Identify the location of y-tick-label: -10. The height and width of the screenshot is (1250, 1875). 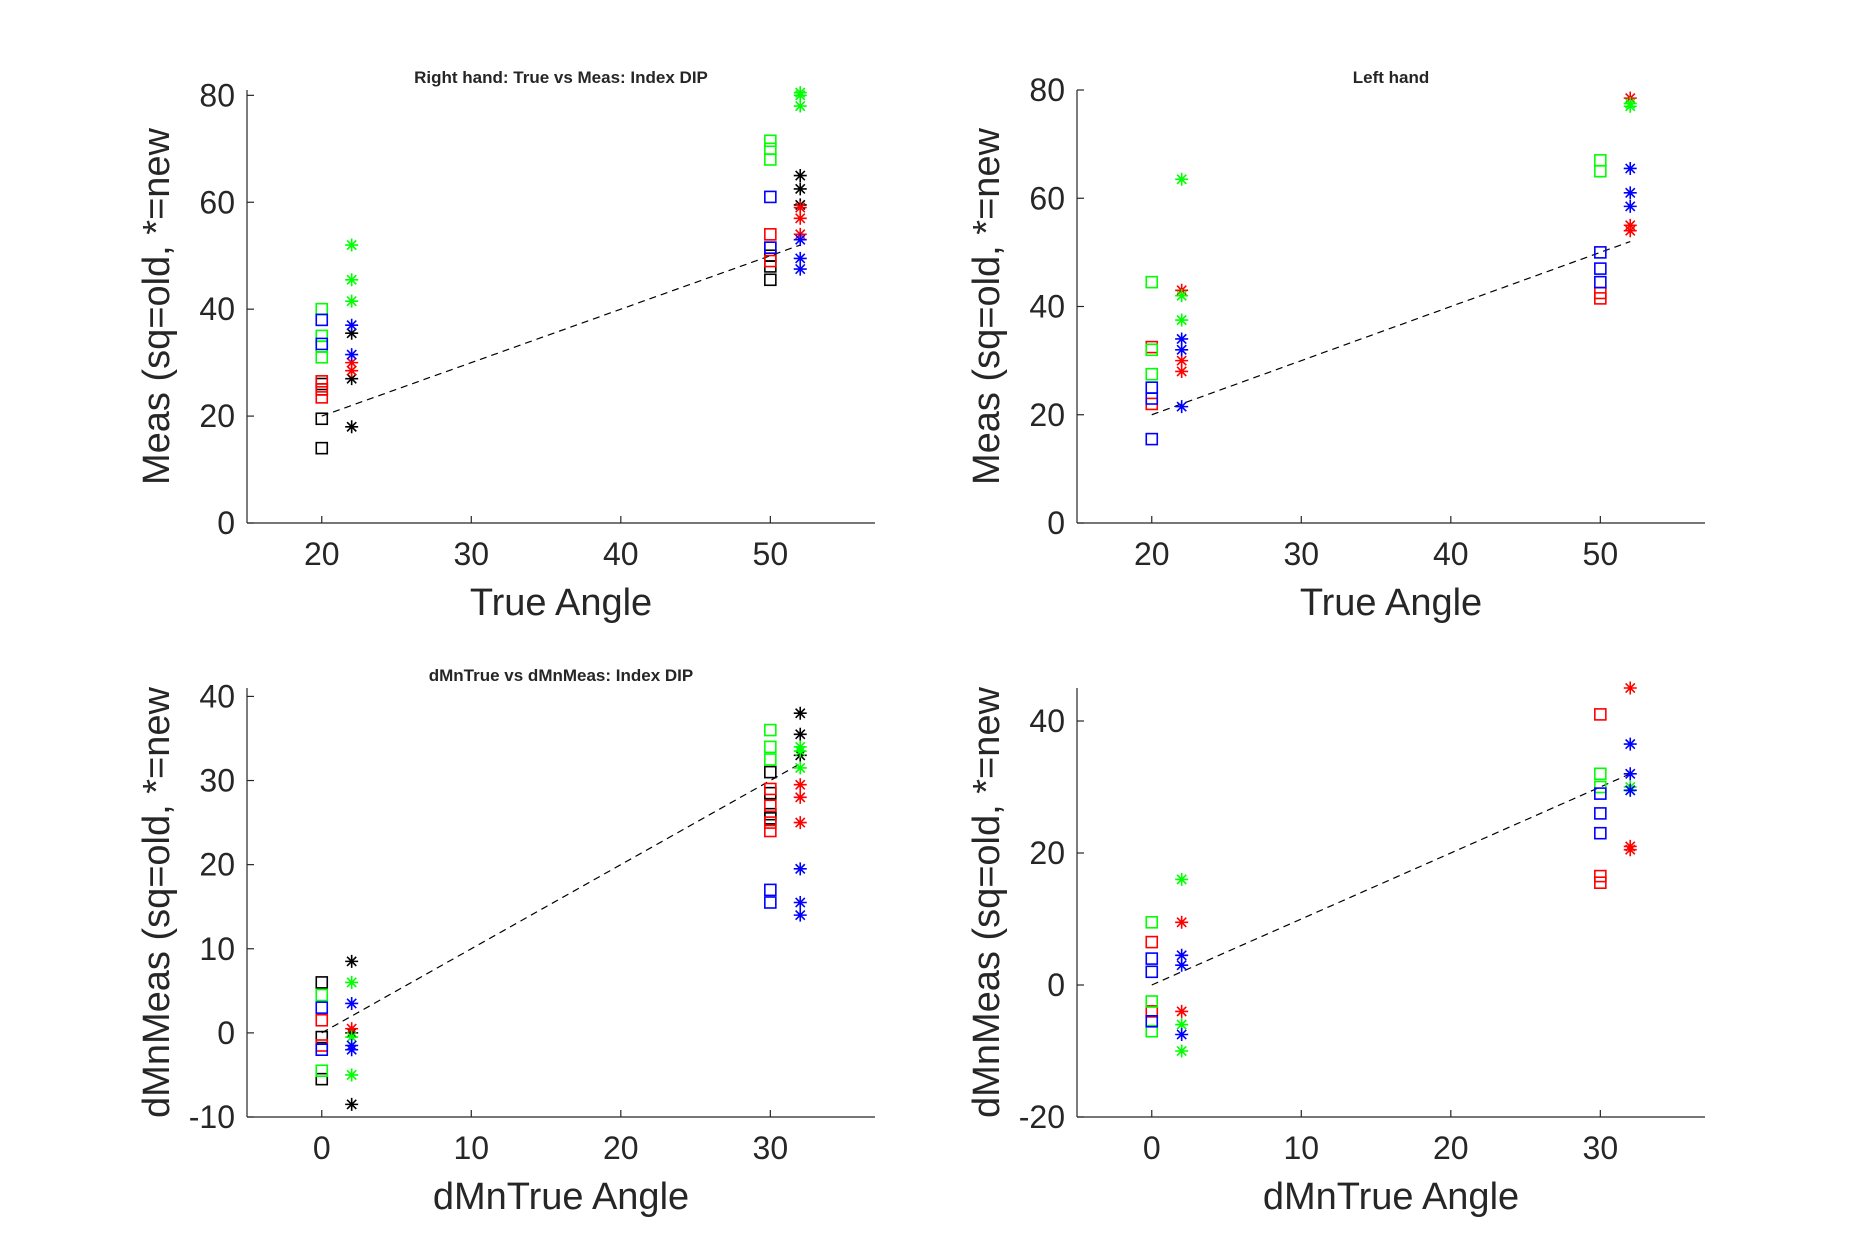
(212, 1117).